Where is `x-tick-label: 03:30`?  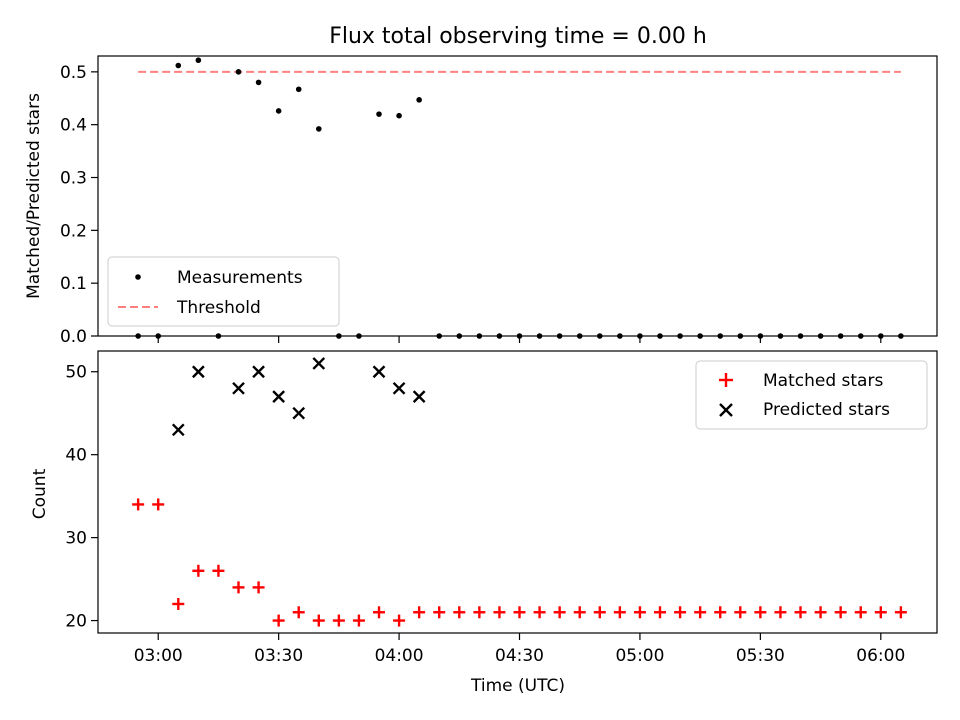 x-tick-label: 03:30 is located at coordinates (278, 656).